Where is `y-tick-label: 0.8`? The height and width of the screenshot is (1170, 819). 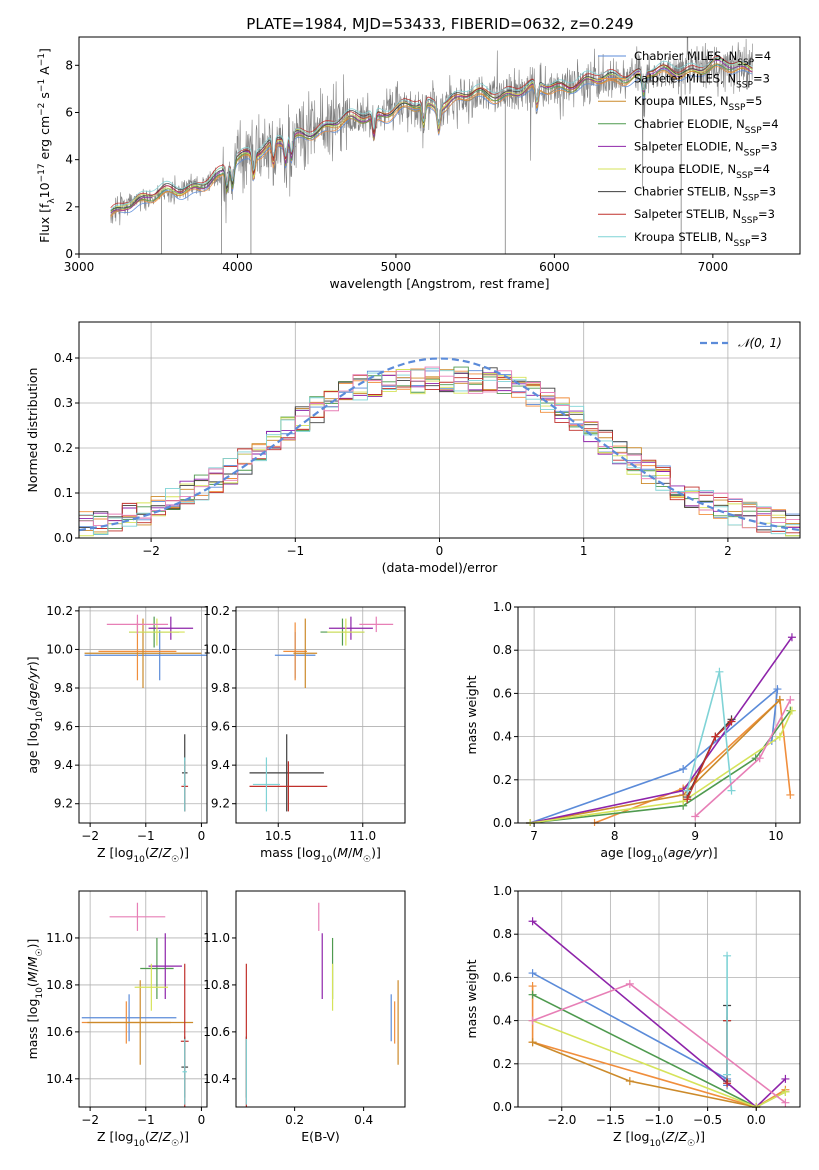
y-tick-label: 0.8 is located at coordinates (502, 934).